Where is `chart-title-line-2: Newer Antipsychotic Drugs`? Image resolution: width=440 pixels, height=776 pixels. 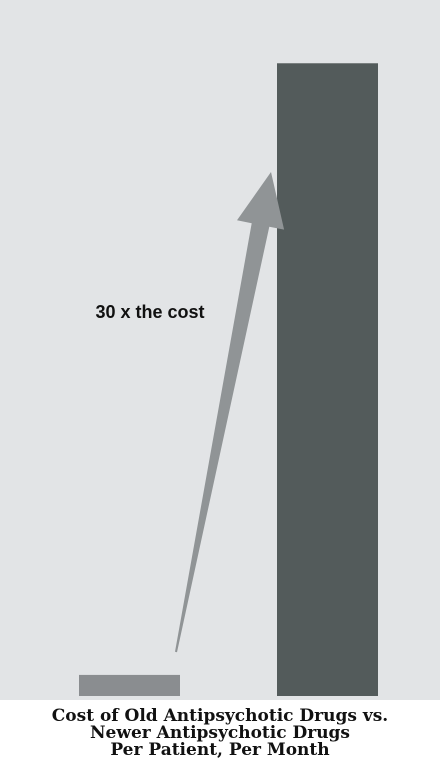
chart-title-line-2: Newer Antipsychotic Drugs is located at coordinates (220, 733).